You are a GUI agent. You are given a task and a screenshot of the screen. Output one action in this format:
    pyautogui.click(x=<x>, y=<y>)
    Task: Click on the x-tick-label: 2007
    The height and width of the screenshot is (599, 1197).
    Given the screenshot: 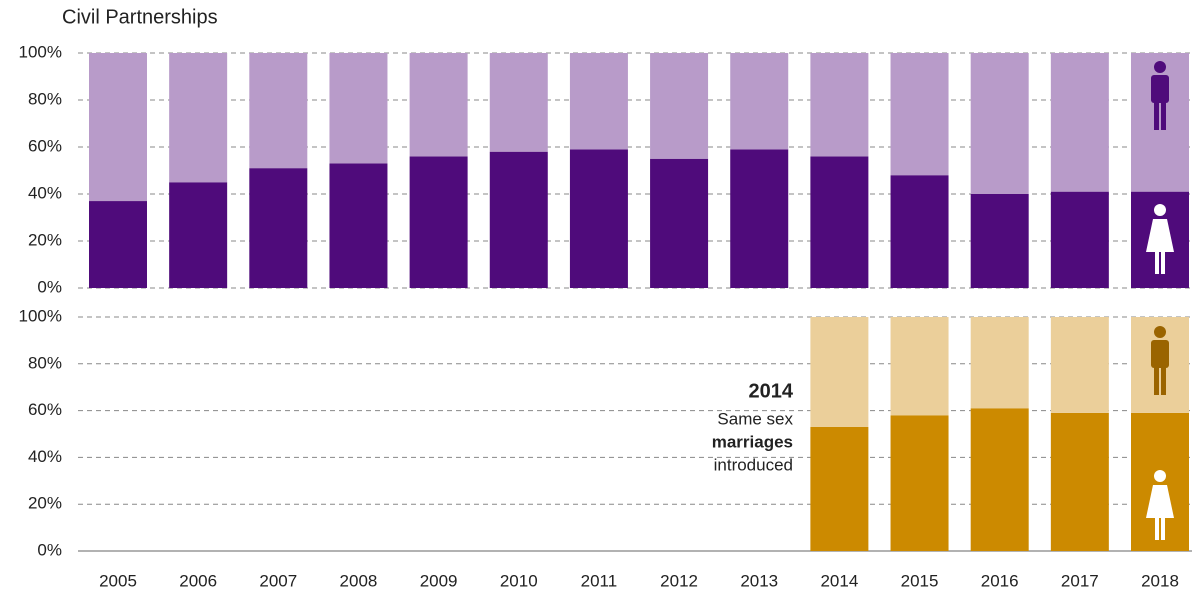 What is the action you would take?
    pyautogui.click(x=278, y=580)
    